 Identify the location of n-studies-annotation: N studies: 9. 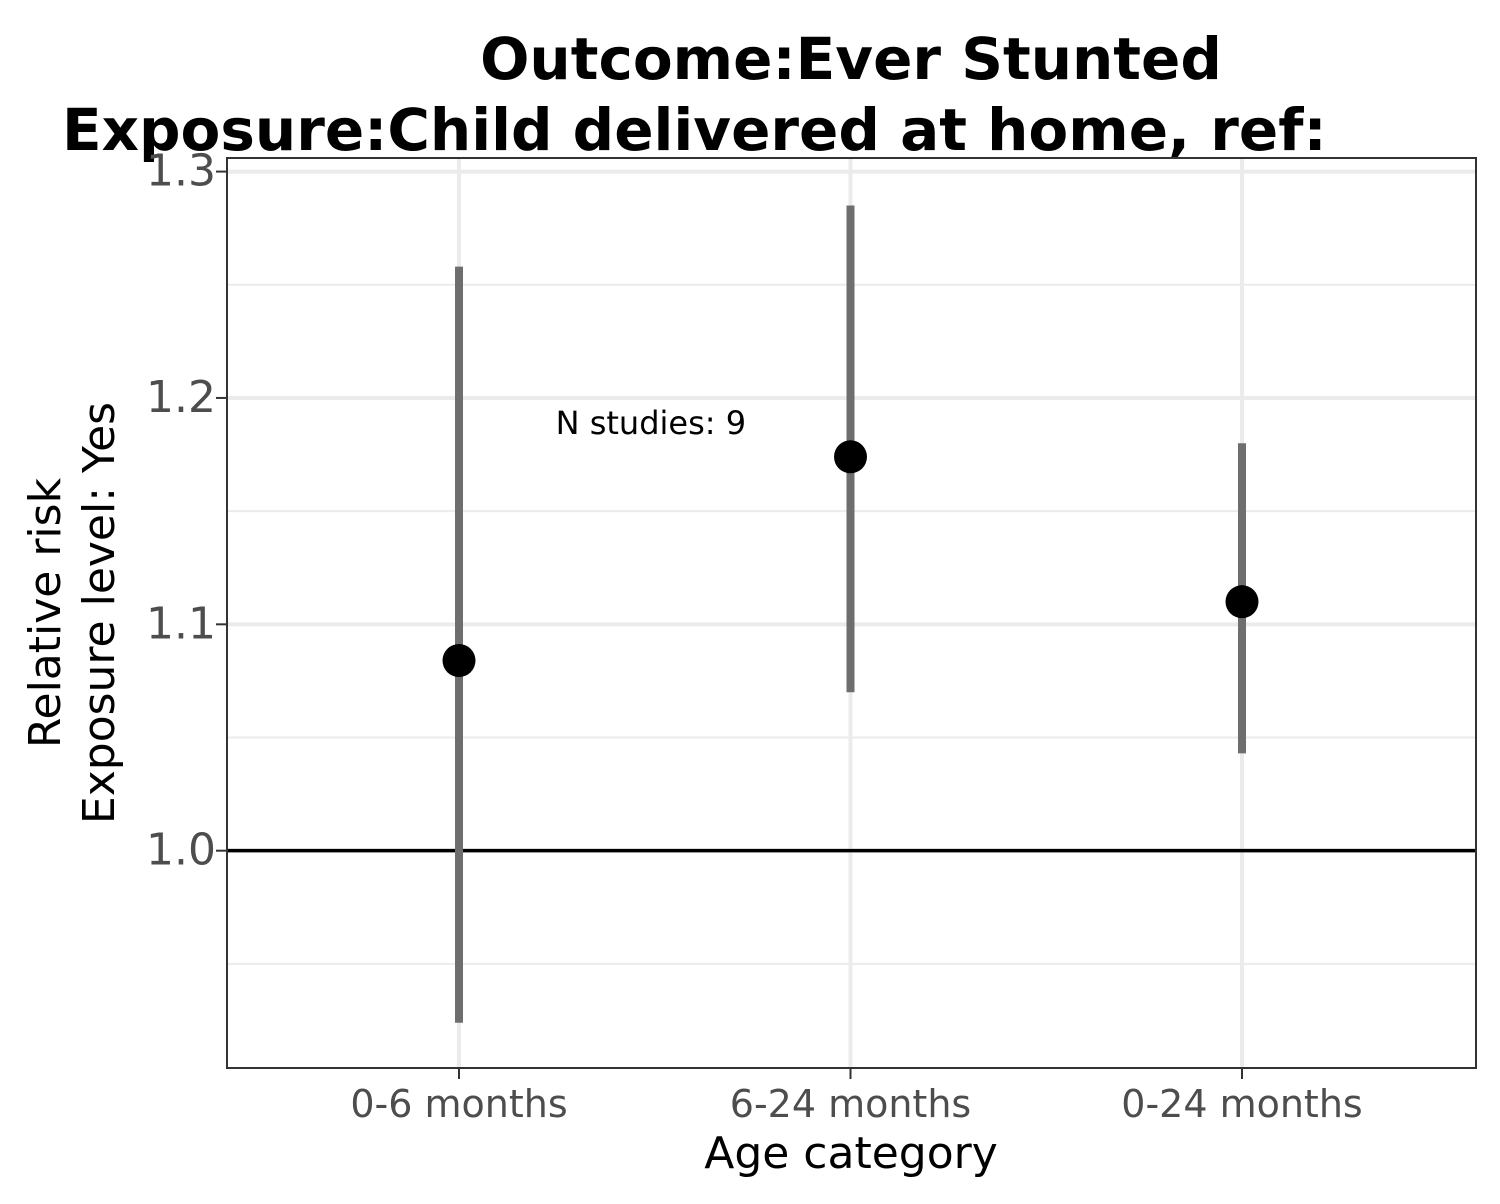
(651, 423).